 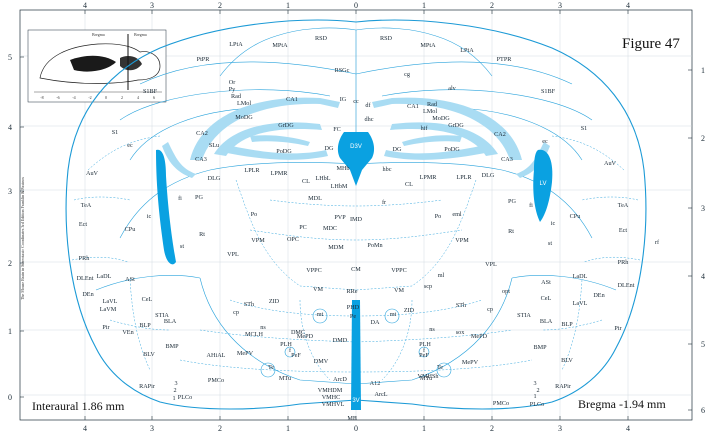 What do you see at coordinates (353, 307) in the screenshot?
I see `region-label: PHD` at bounding box center [353, 307].